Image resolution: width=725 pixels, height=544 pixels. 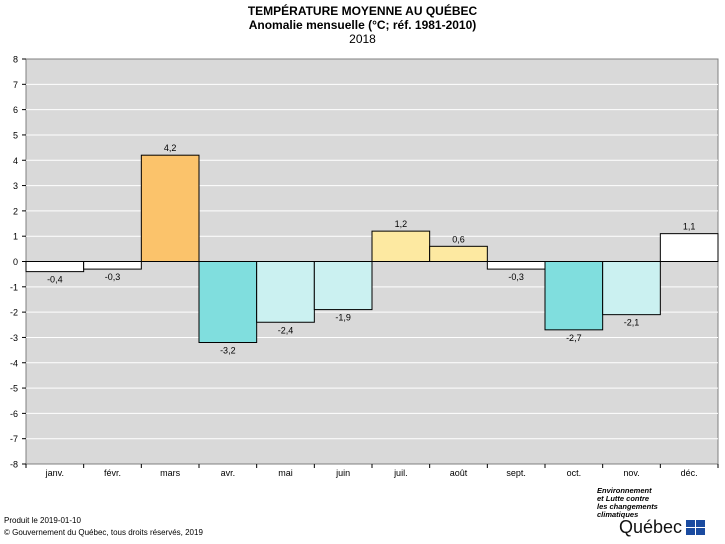 What do you see at coordinates (15, 110) in the screenshot?
I see `y-tick-label: 6` at bounding box center [15, 110].